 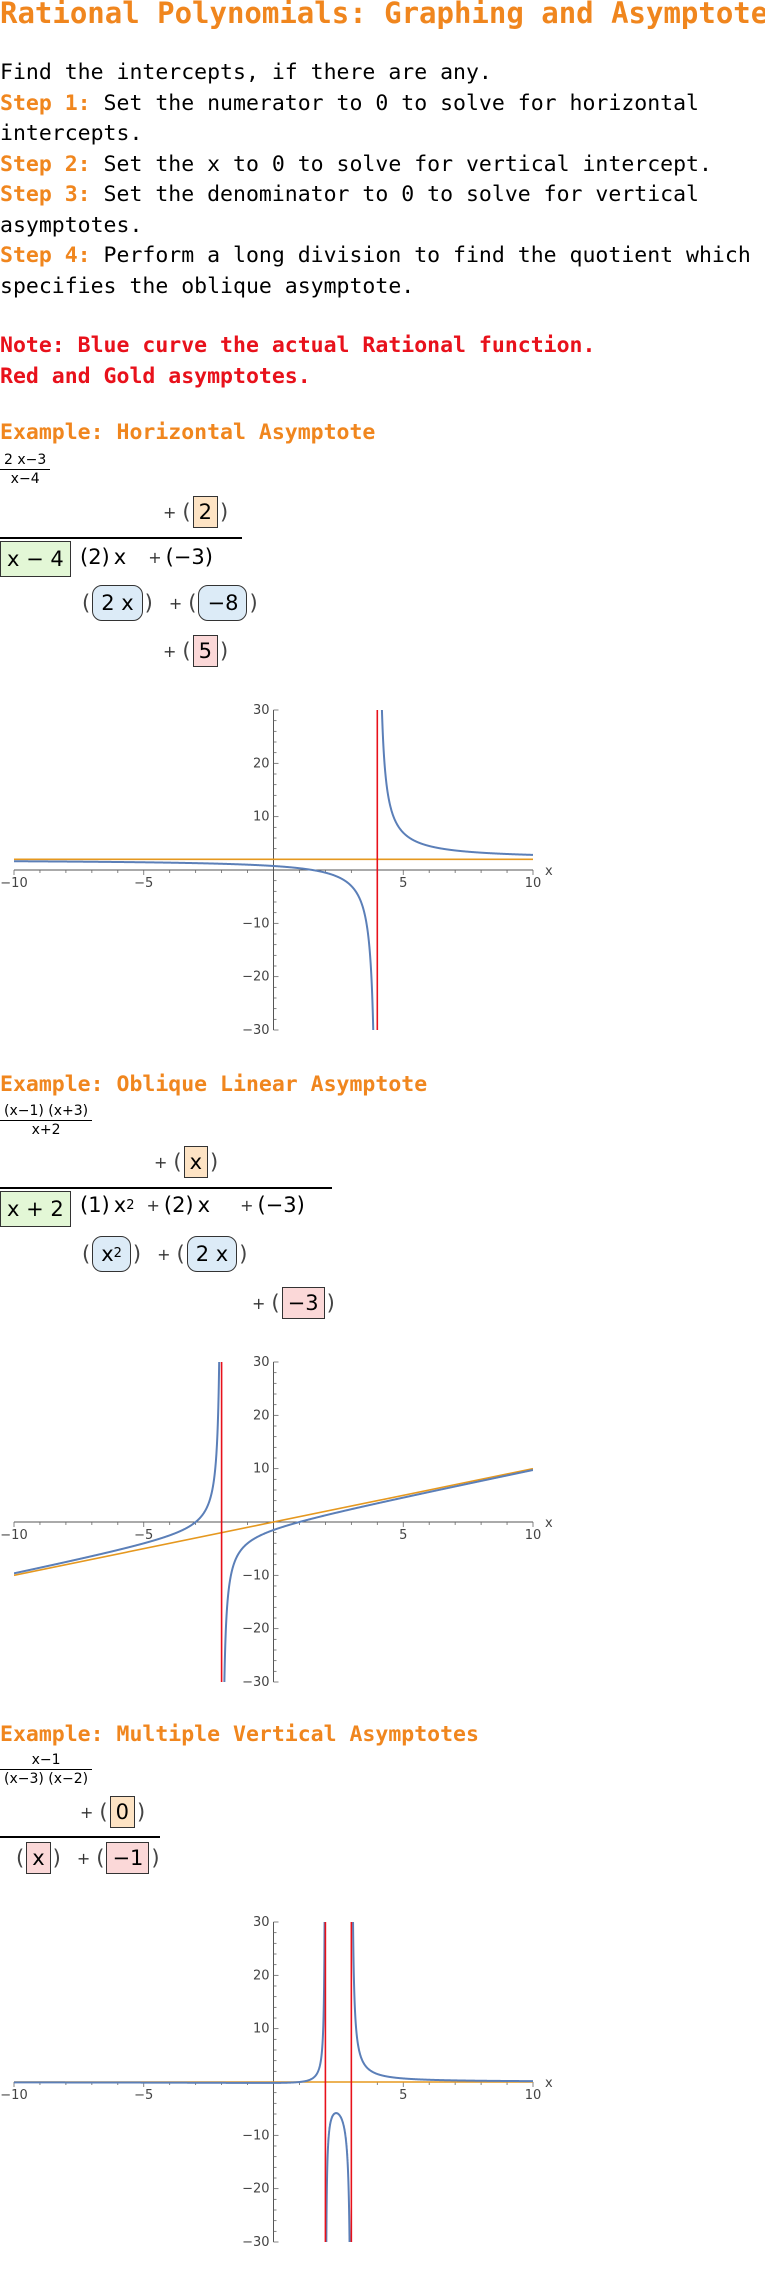 What do you see at coordinates (35, 1209) in the screenshot?
I see `divisor: x + 2` at bounding box center [35, 1209].